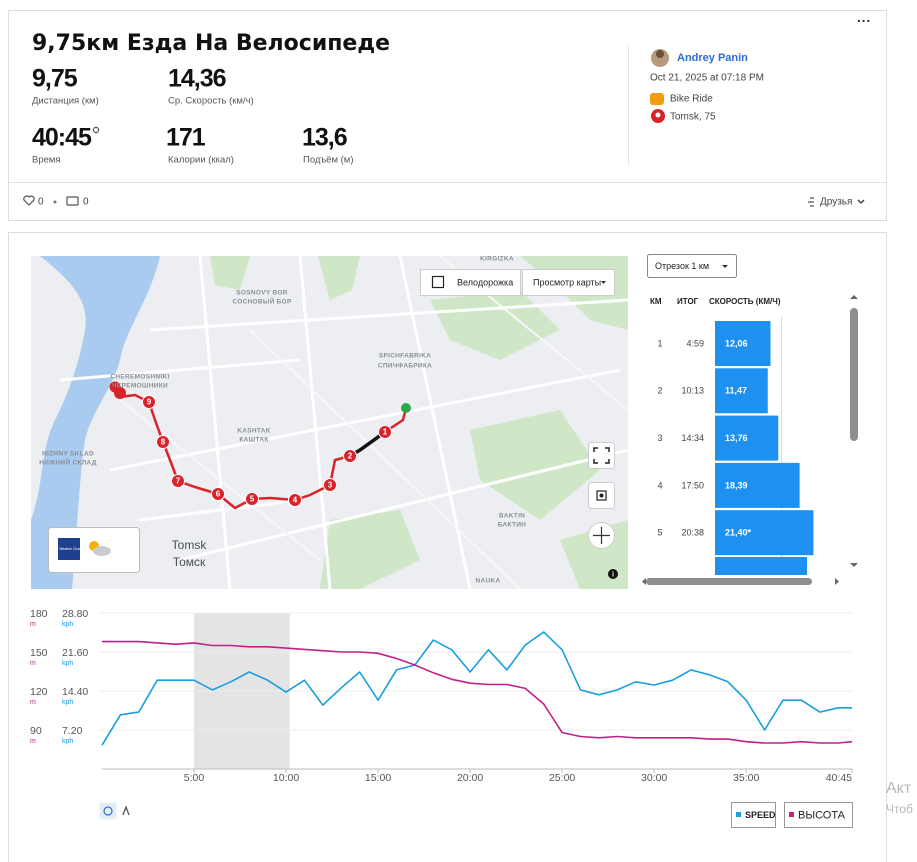 The height and width of the screenshot is (862, 917). I want to click on stat-label: Подъём (м), so click(328, 160).